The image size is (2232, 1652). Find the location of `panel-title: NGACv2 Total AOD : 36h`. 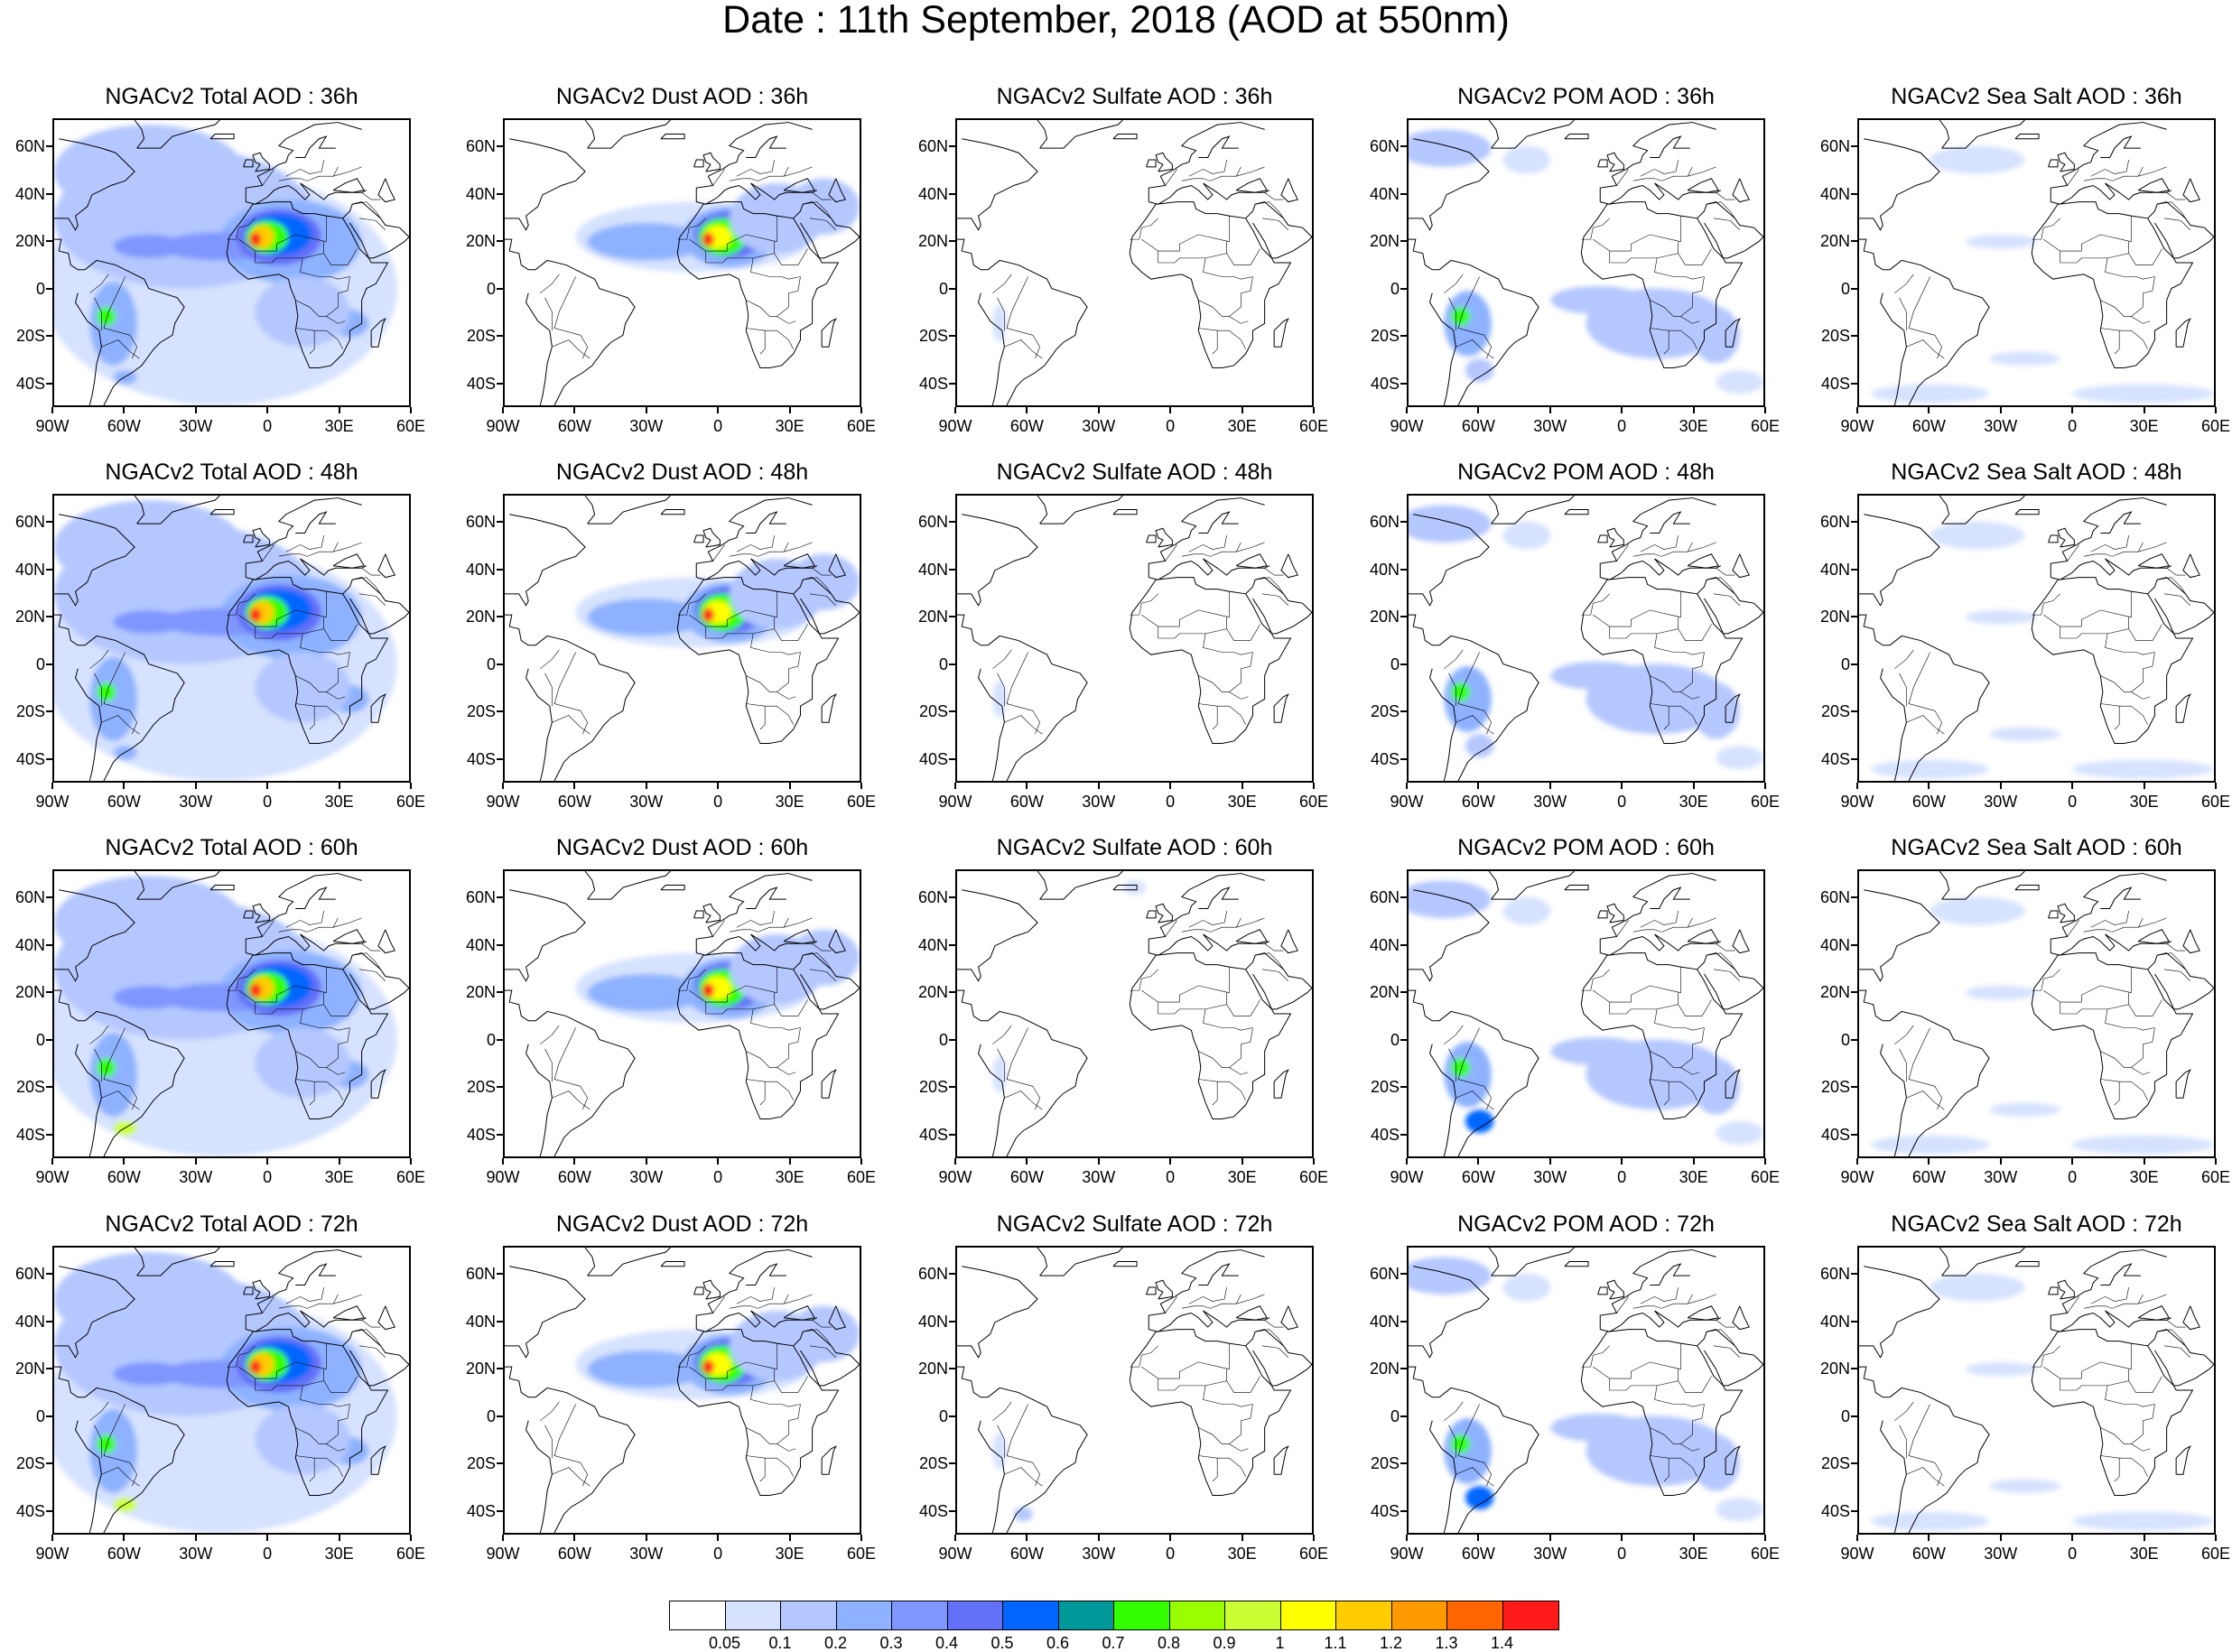

panel-title: NGACv2 Total AOD : 36h is located at coordinates (231, 96).